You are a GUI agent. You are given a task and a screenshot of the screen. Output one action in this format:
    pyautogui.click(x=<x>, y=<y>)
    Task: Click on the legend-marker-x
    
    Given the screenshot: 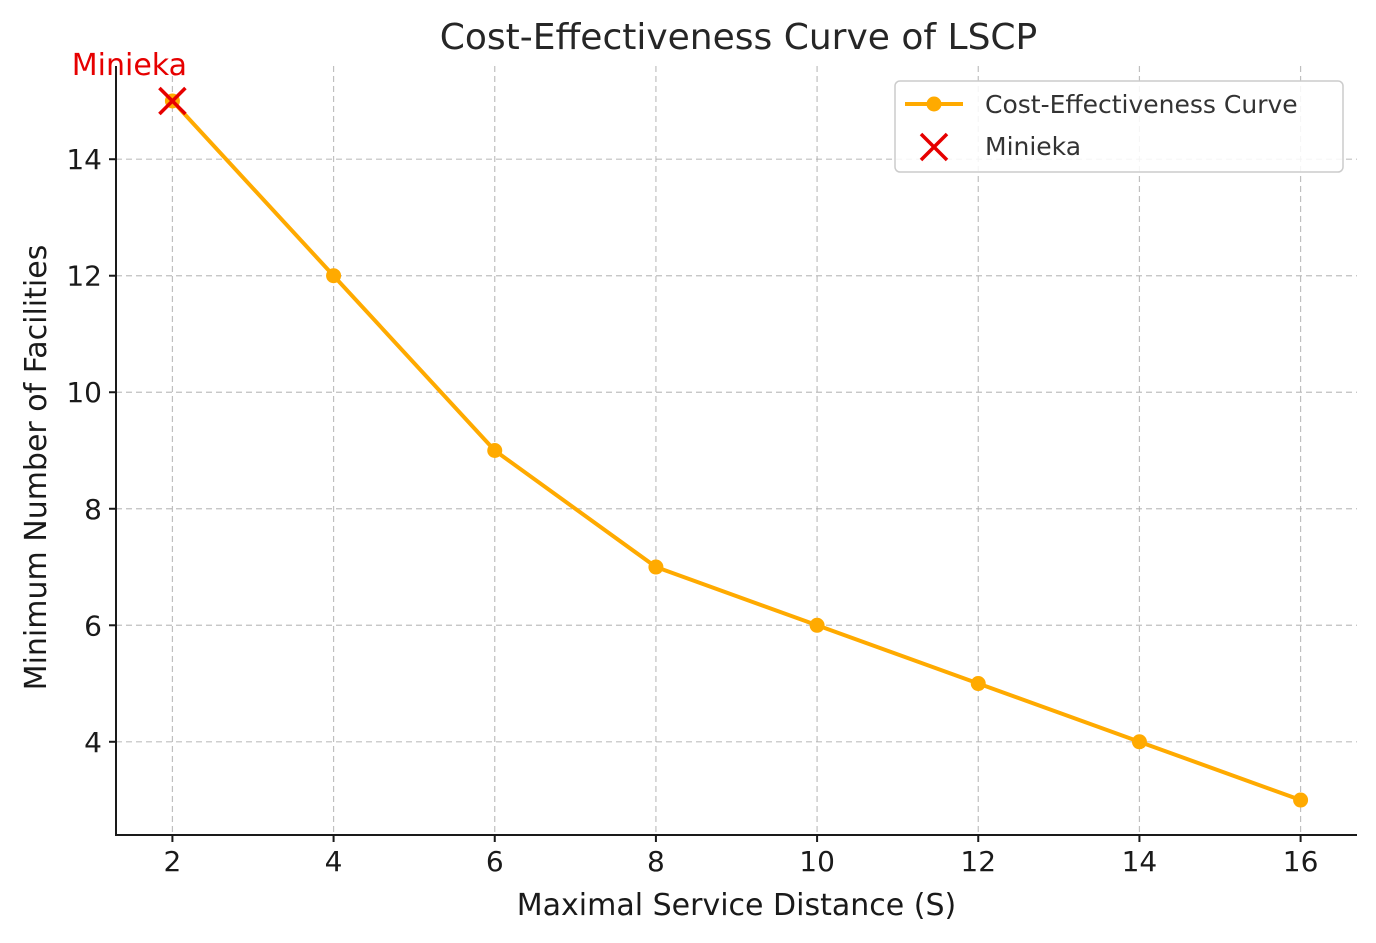 What is the action you would take?
    pyautogui.click(x=934, y=147)
    